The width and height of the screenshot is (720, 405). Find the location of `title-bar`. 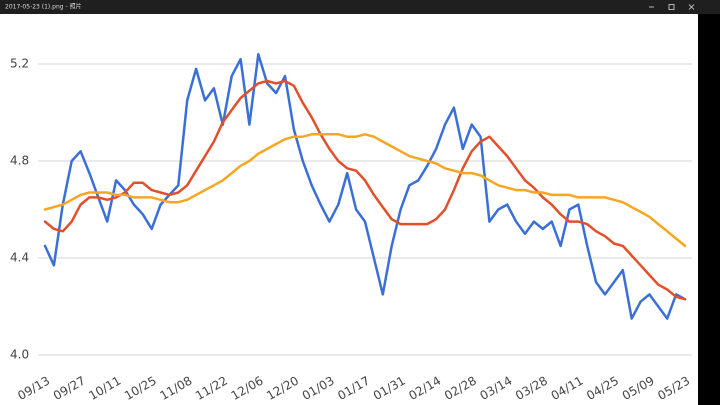

title-bar is located at coordinates (360, 7).